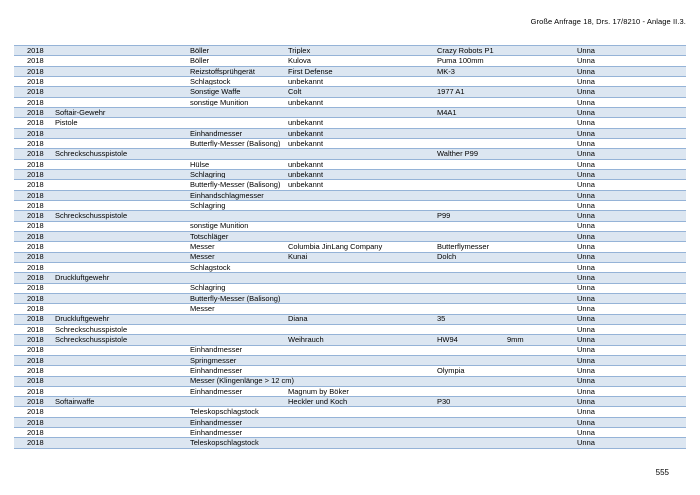 This screenshot has width=700, height=495. Describe the element at coordinates (202, 257) in the screenshot. I see `cell-type_b: Messer` at that location.